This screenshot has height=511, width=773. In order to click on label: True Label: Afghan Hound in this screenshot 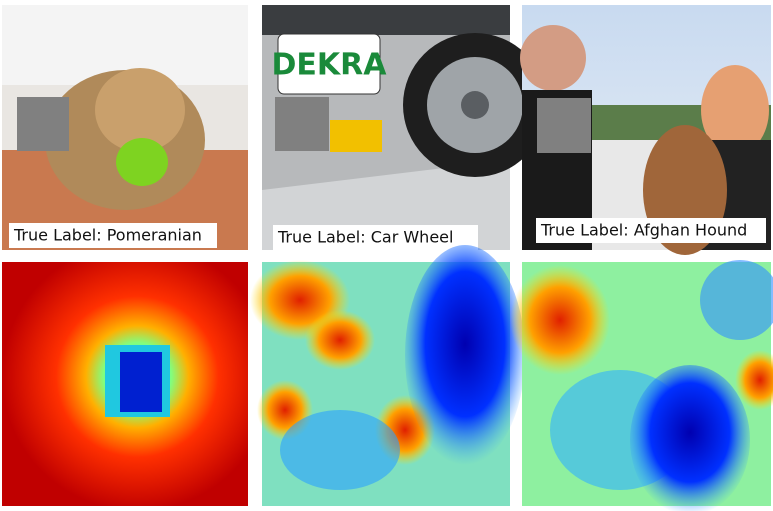, I will do `click(643, 230)`.